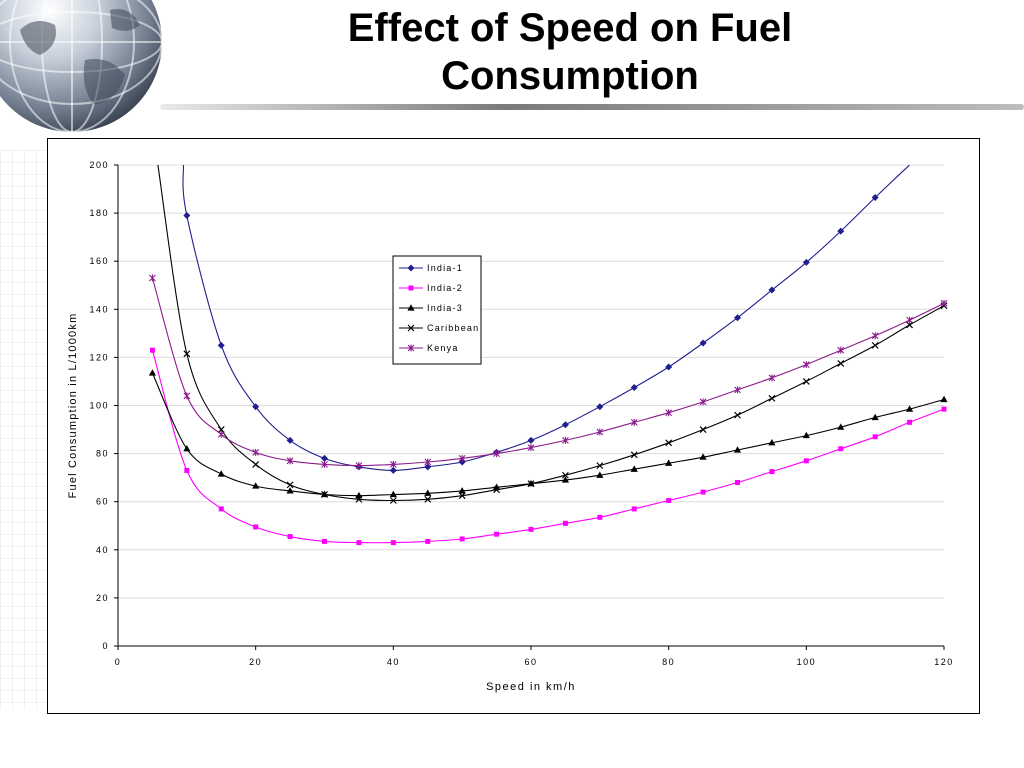 The height and width of the screenshot is (768, 1024). Describe the element at coordinates (255, 662) in the screenshot. I see `x-tick-label: 20` at that location.